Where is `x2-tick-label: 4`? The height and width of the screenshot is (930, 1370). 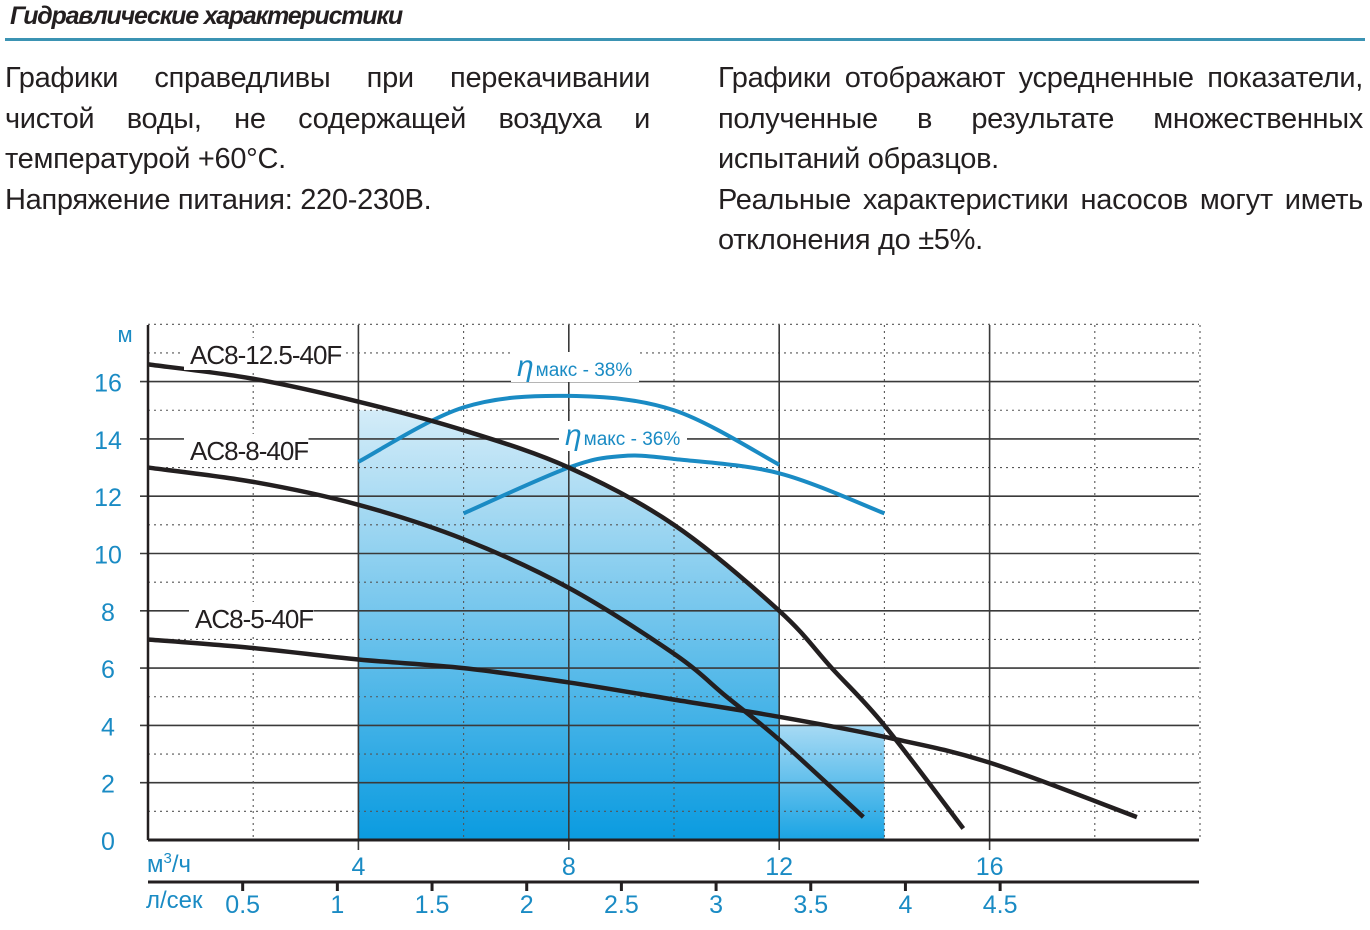
x2-tick-label: 4 is located at coordinates (905, 905).